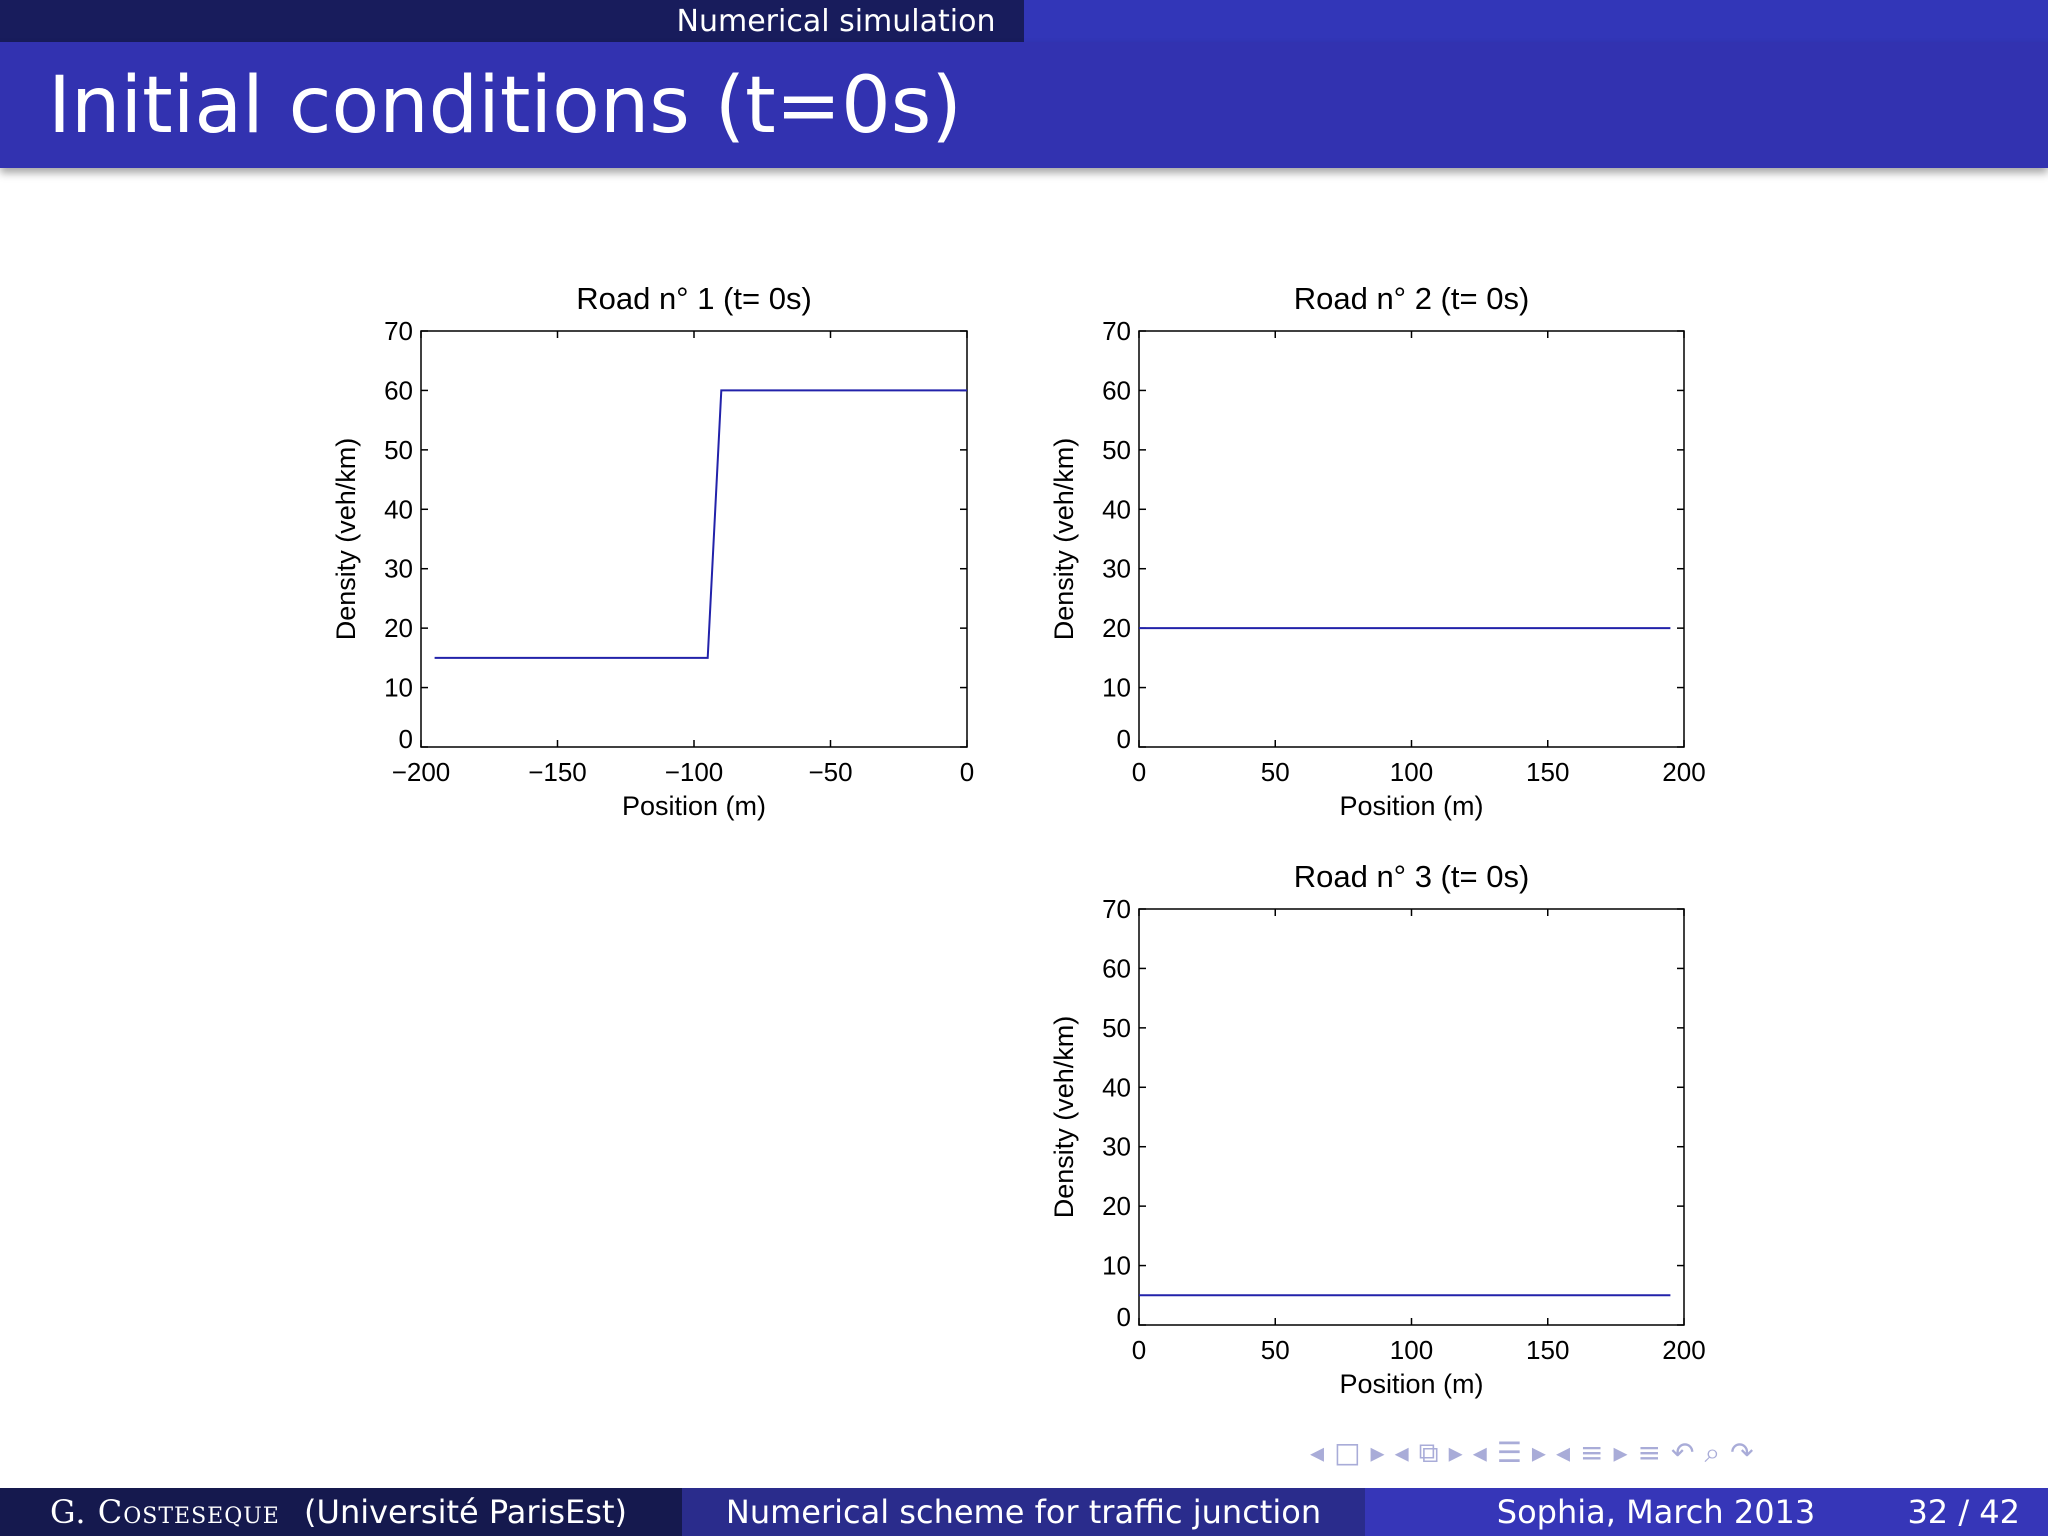 The width and height of the screenshot is (2048, 1536). I want to click on section-strip: Numerical simulation, so click(1024, 21).